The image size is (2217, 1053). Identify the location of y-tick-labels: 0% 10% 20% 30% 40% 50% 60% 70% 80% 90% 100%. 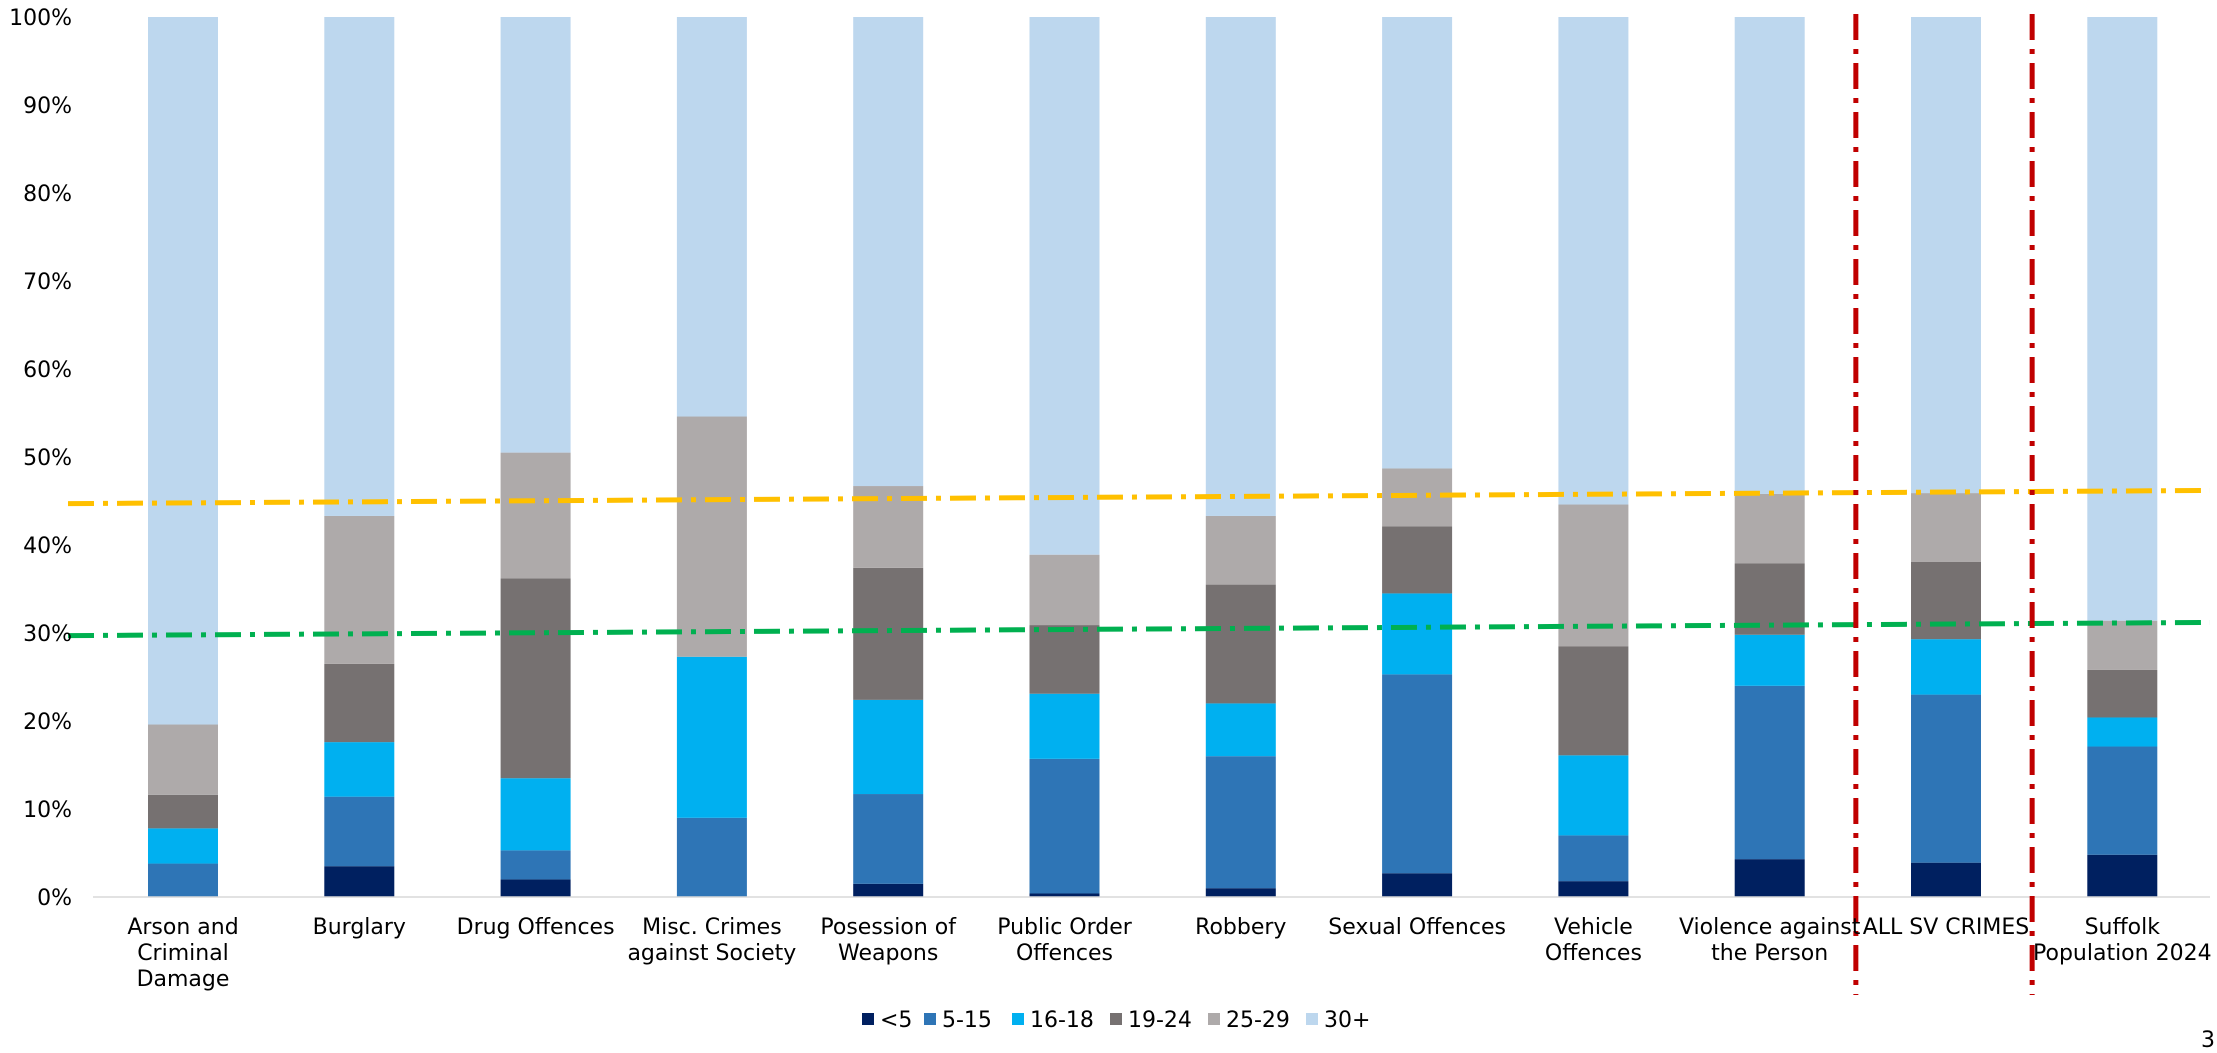
(40, 458).